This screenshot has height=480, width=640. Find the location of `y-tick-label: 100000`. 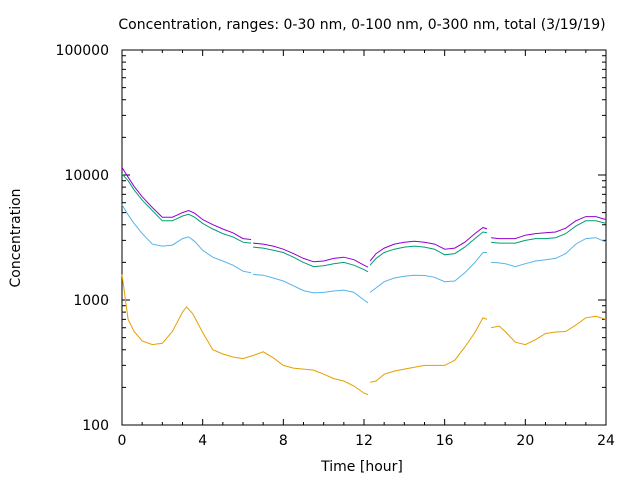

y-tick-label: 100000 is located at coordinates (82, 51).